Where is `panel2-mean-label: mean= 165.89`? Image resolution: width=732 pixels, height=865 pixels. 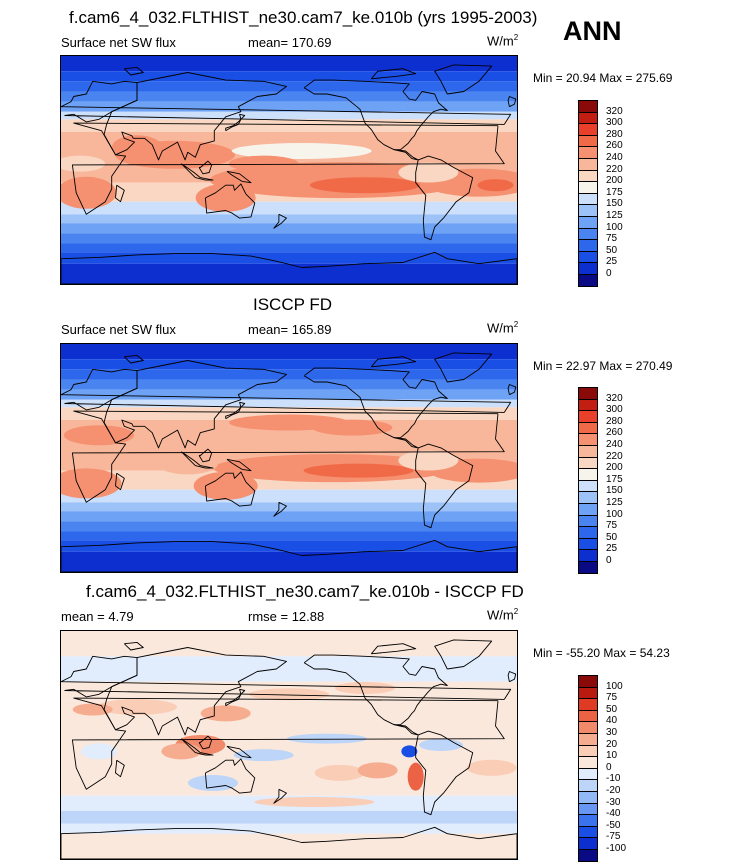
panel2-mean-label: mean= 165.89 is located at coordinates (290, 329).